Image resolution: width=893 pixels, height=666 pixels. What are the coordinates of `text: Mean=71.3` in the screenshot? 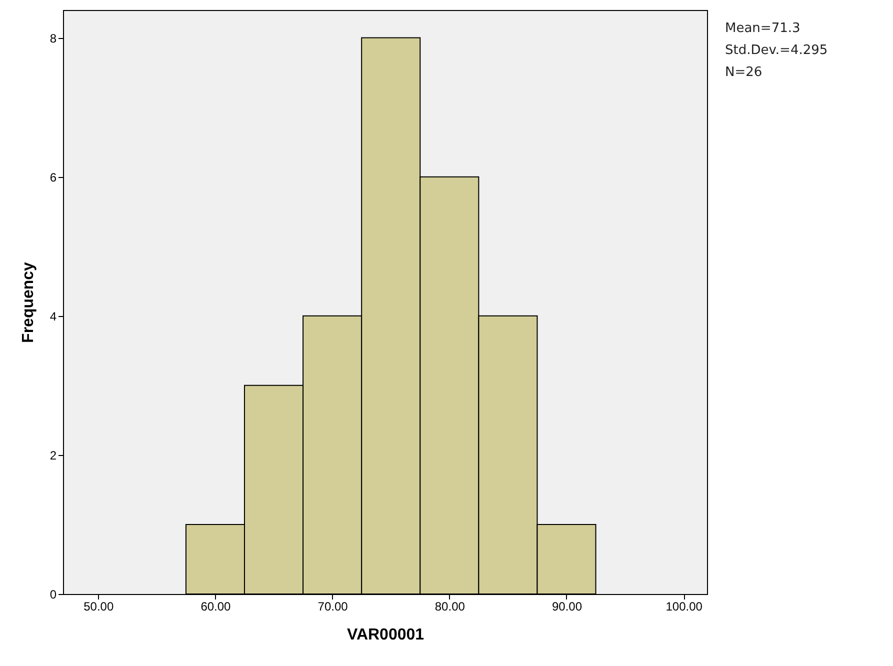 It's located at (763, 29).